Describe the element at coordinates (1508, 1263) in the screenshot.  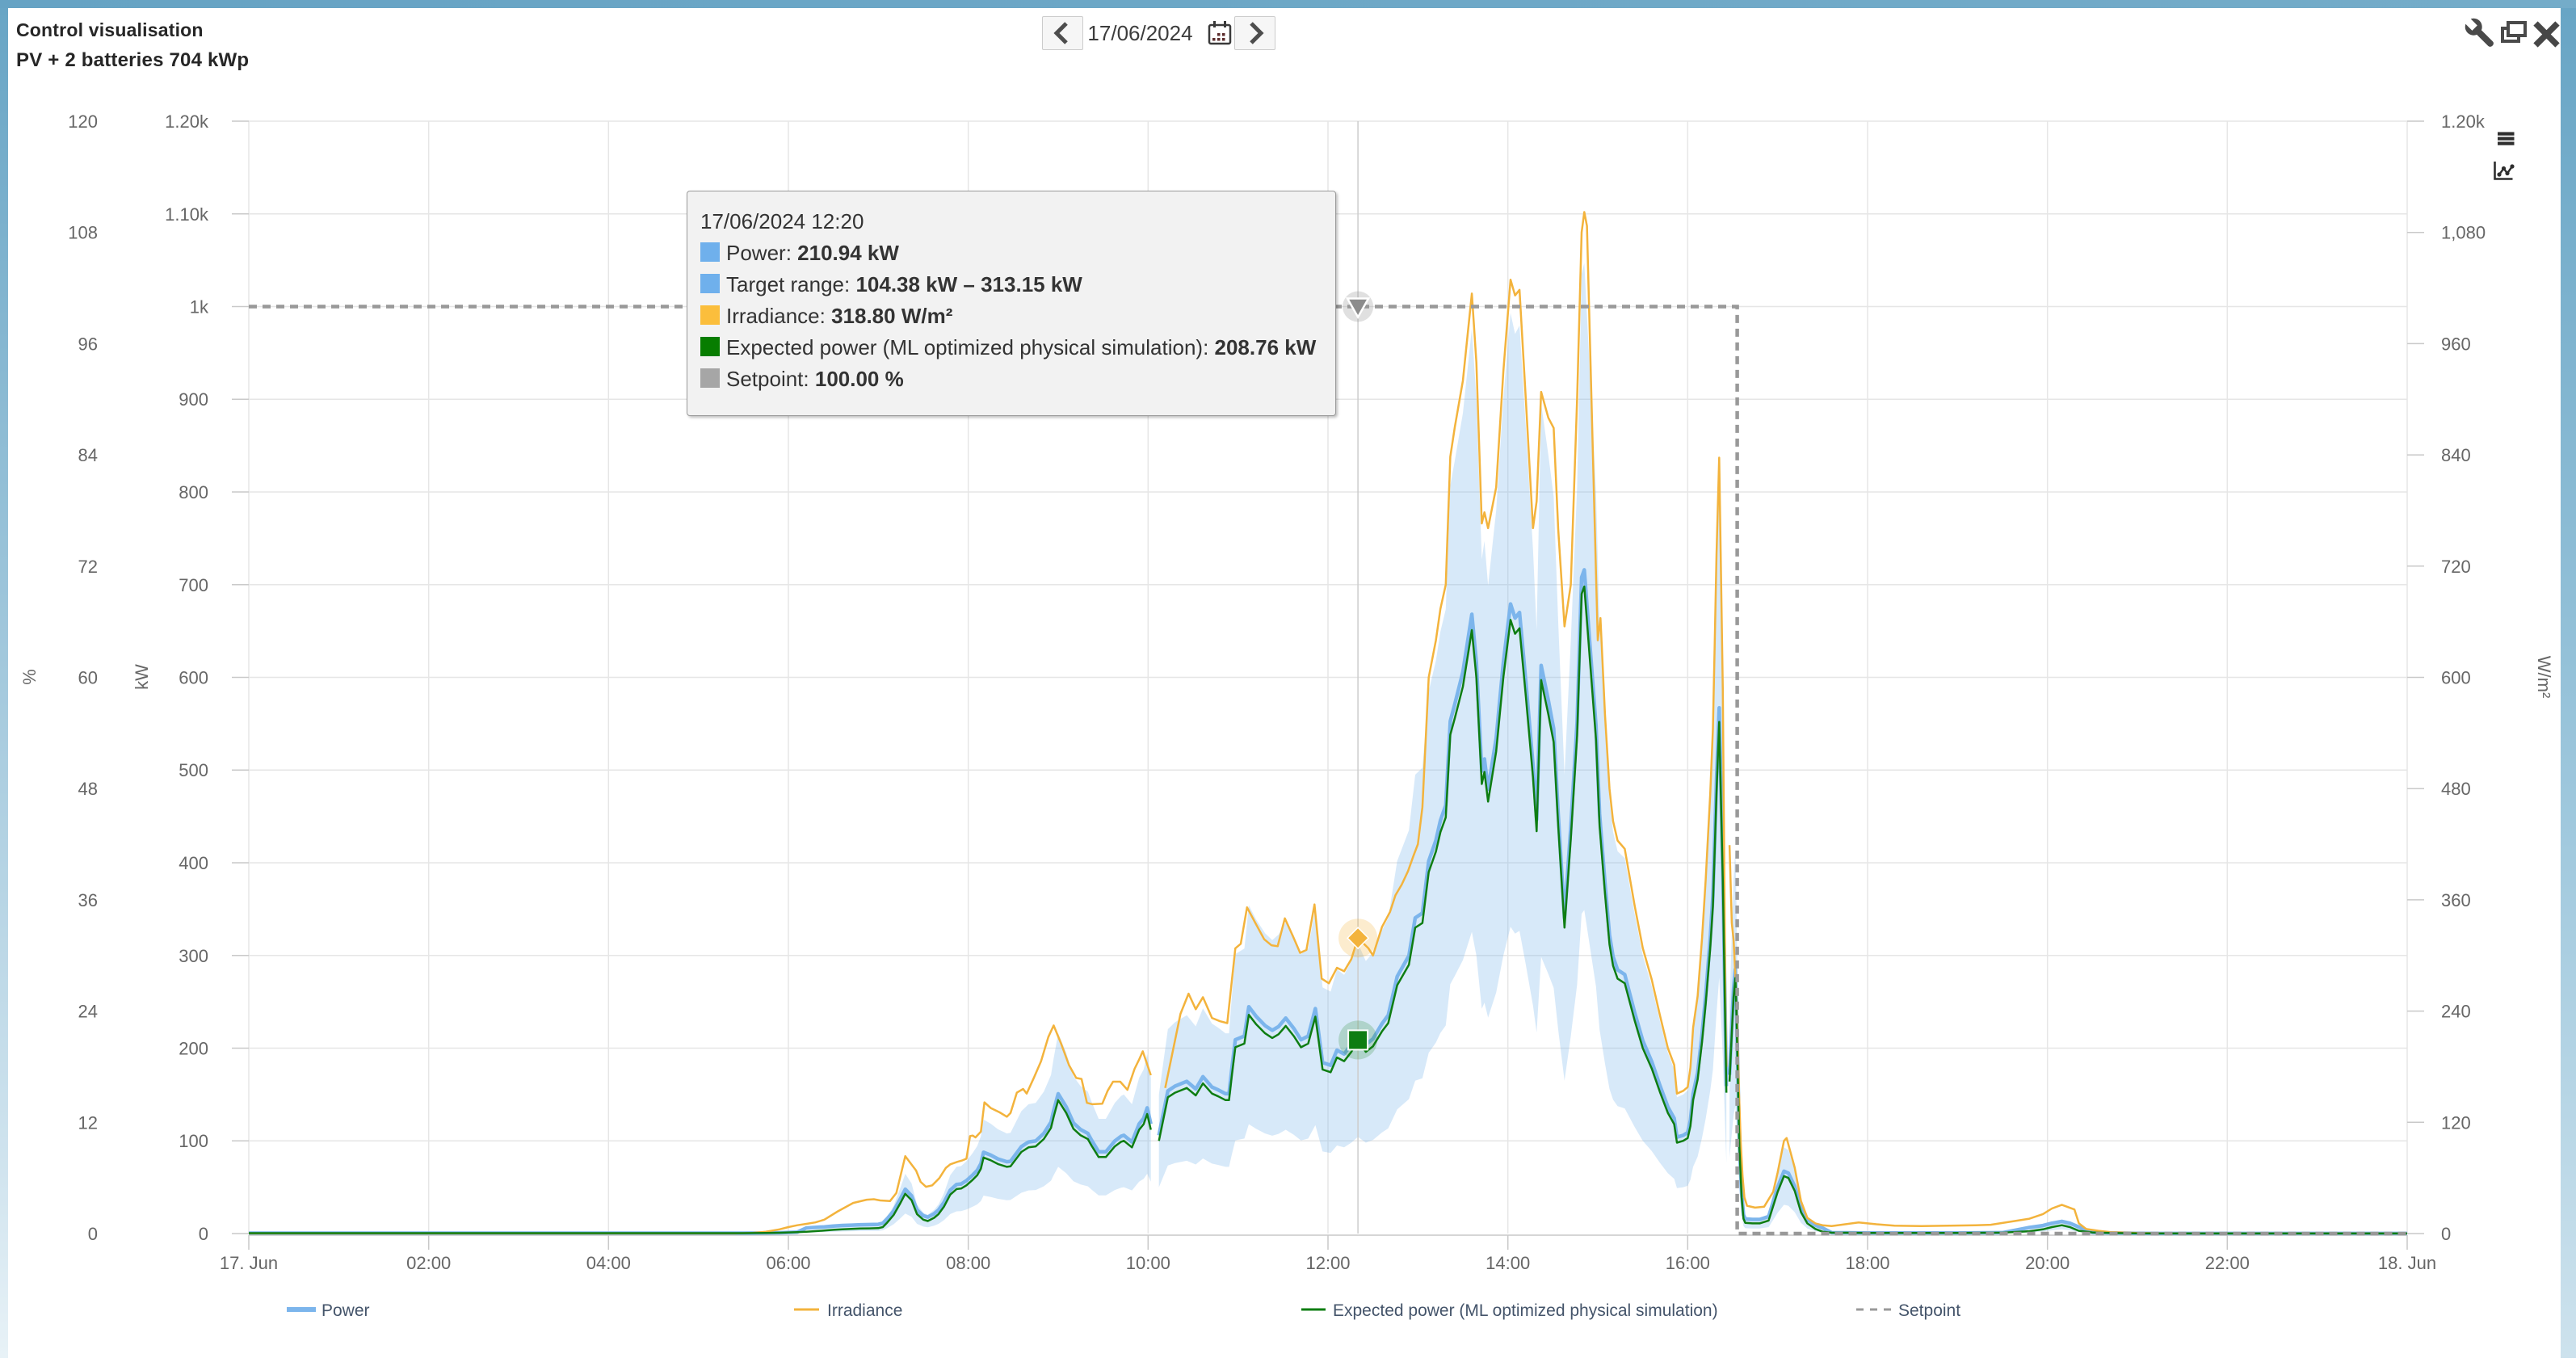
I see `svg-text: 14:00` at that location.